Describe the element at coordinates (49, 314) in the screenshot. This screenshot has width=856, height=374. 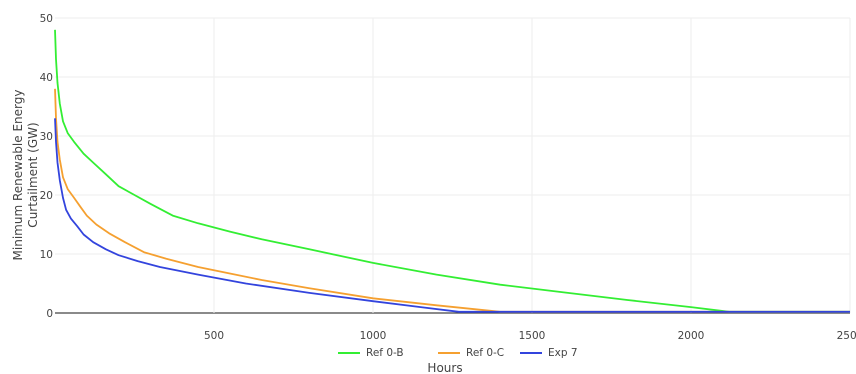
I see `y-tick-label: 0` at that location.